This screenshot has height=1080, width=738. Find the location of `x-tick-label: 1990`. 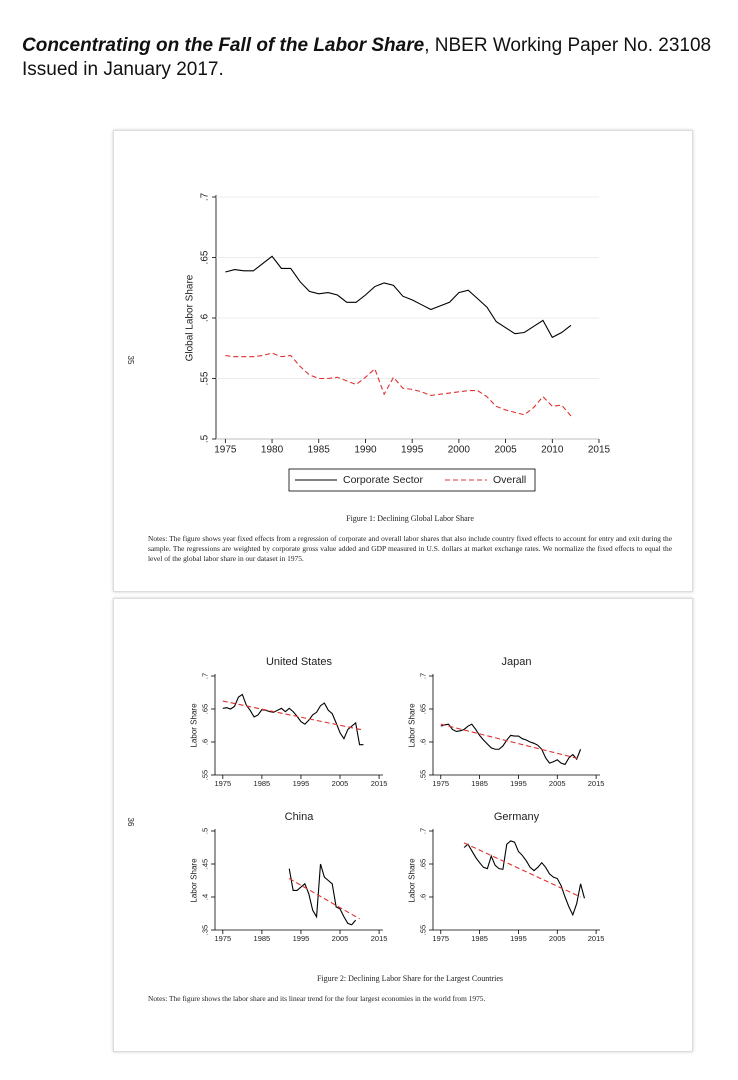

x-tick-label: 1990 is located at coordinates (365, 450).